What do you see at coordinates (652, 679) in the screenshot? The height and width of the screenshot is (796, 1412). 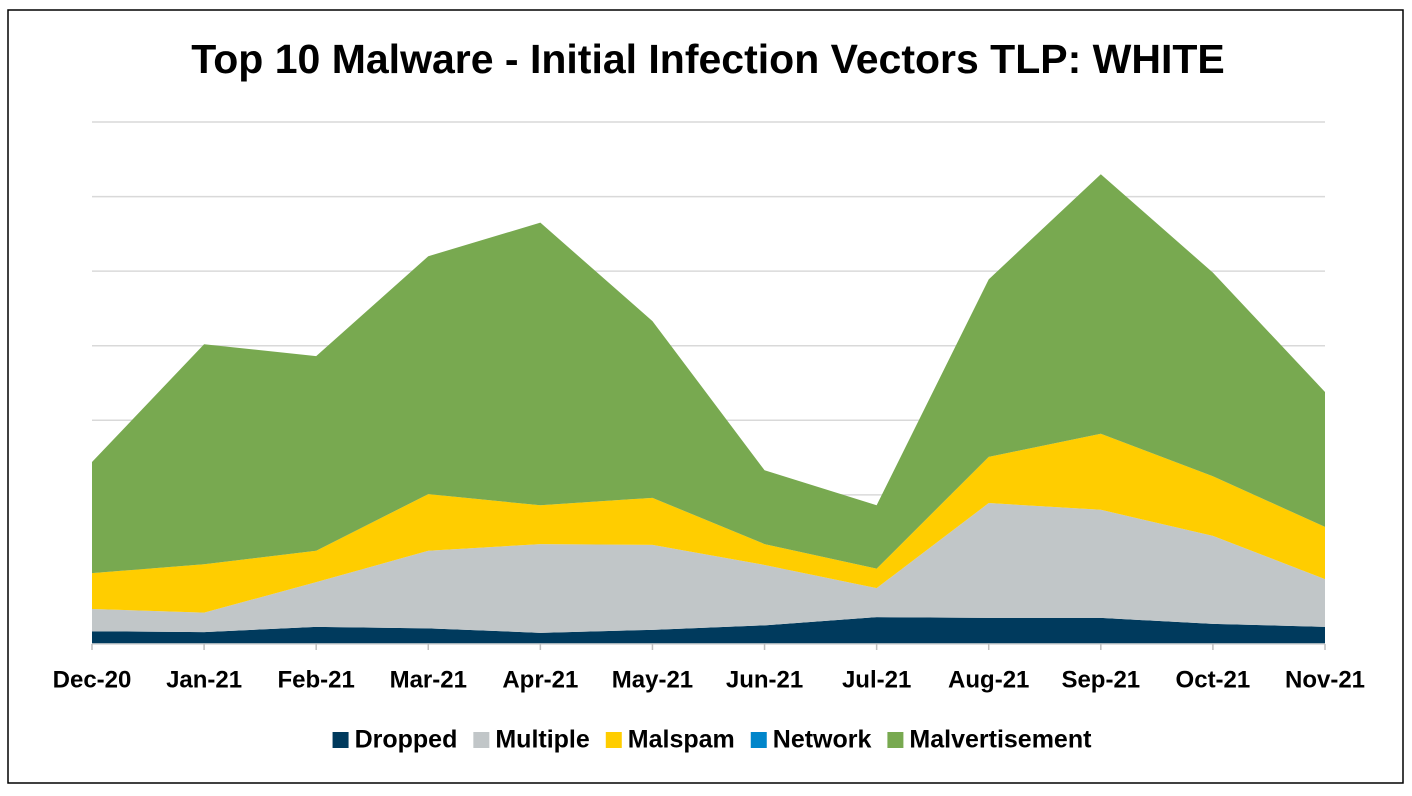 I see `x-tick-label: May-21` at bounding box center [652, 679].